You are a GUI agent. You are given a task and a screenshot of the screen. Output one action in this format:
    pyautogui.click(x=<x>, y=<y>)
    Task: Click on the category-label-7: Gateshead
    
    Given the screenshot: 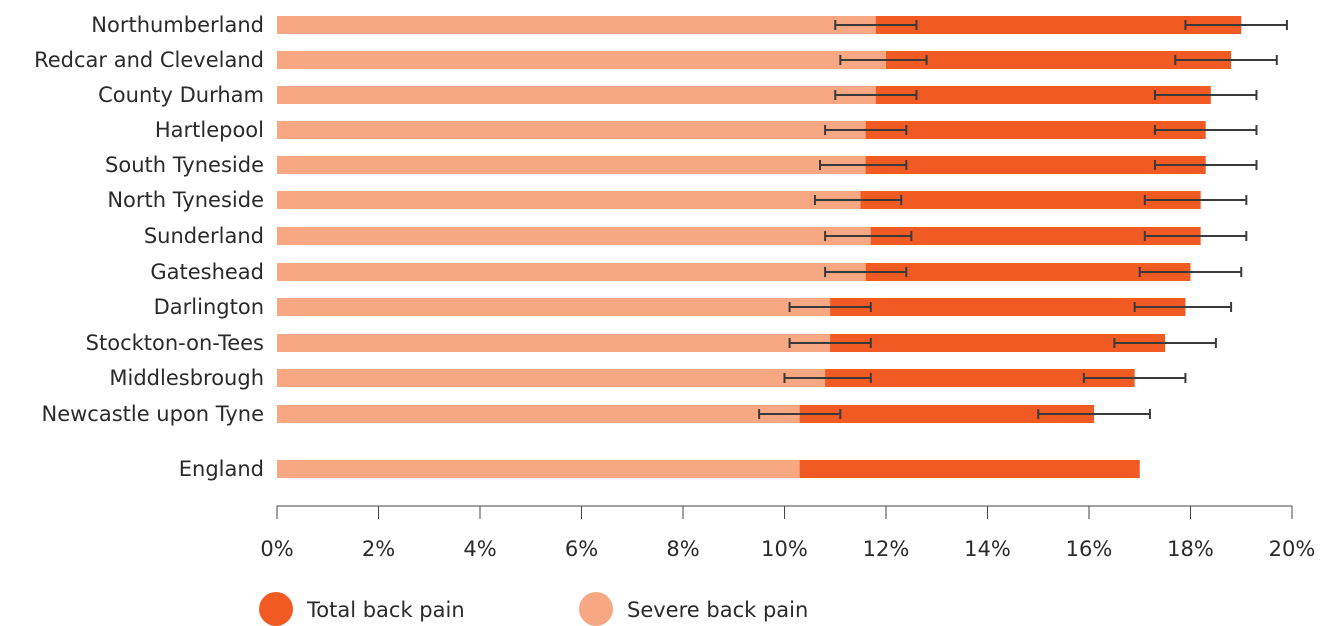 What is the action you would take?
    pyautogui.click(x=207, y=272)
    